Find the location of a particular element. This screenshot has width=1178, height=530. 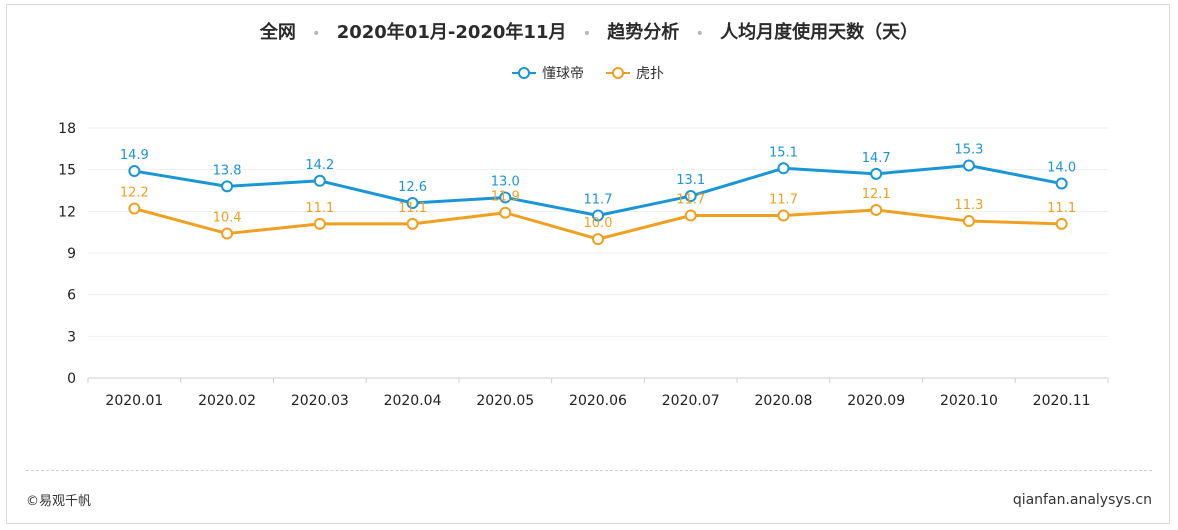

title-metric: 人均月度使用天数（天） is located at coordinates (819, 32).